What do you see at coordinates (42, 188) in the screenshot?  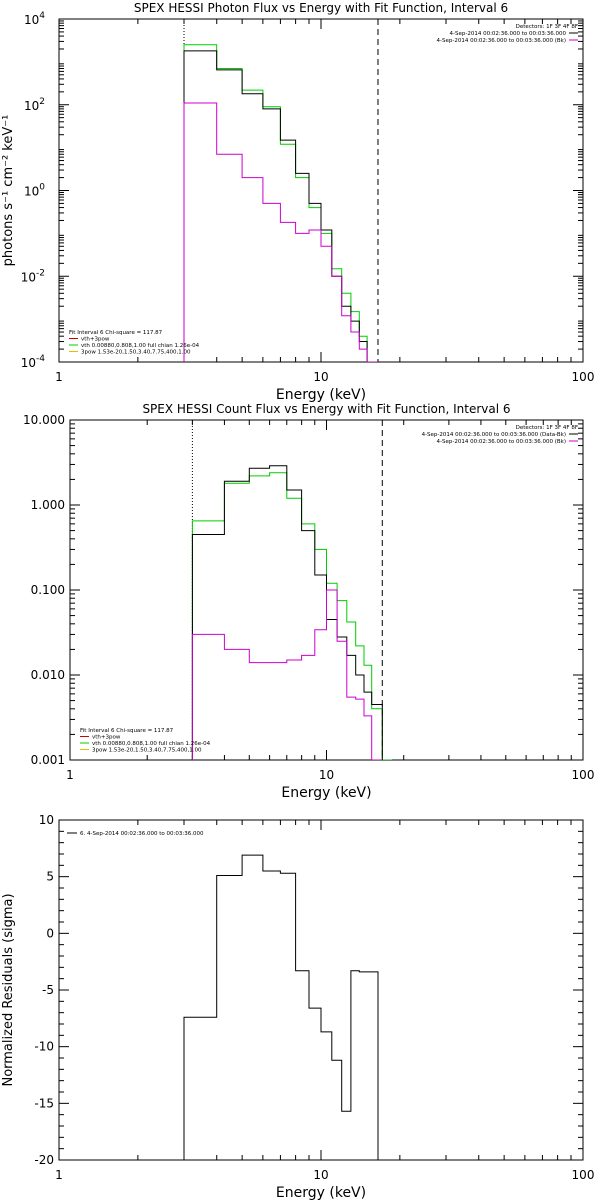 I see `y-tick-exponent: 0` at bounding box center [42, 188].